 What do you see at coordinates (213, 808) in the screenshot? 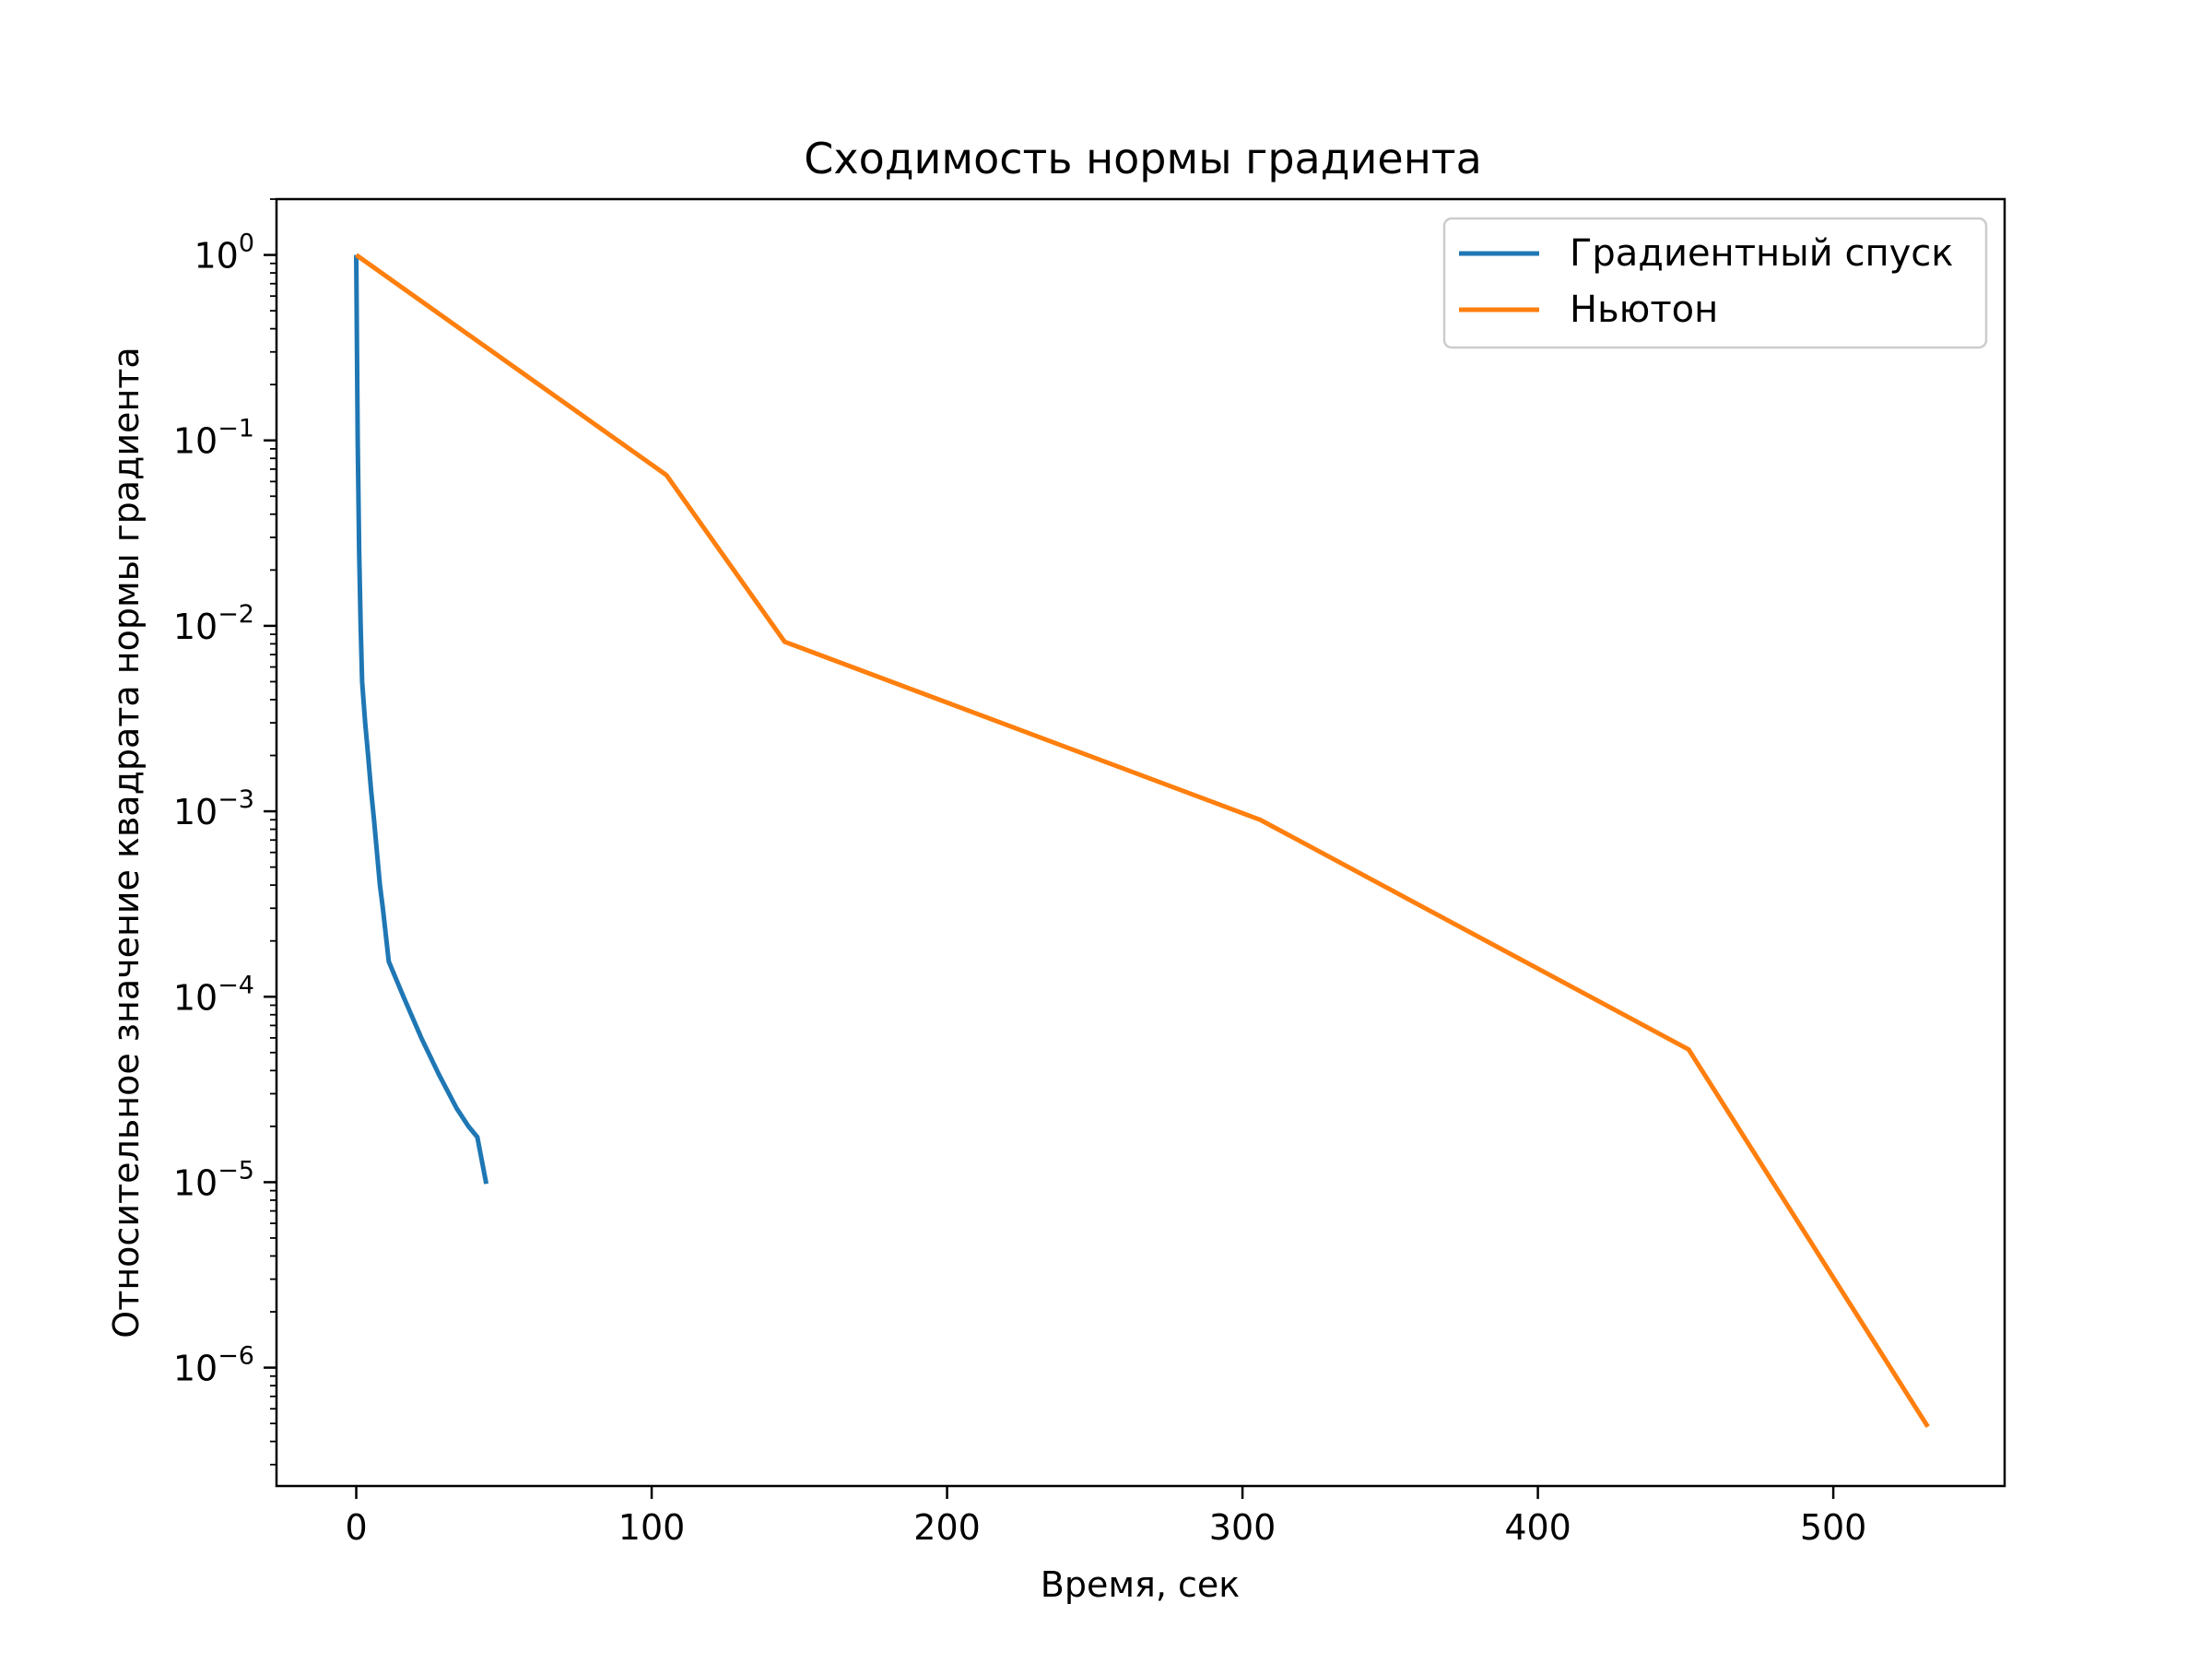
I see `y-tick-label: 10⁻³` at bounding box center [213, 808].